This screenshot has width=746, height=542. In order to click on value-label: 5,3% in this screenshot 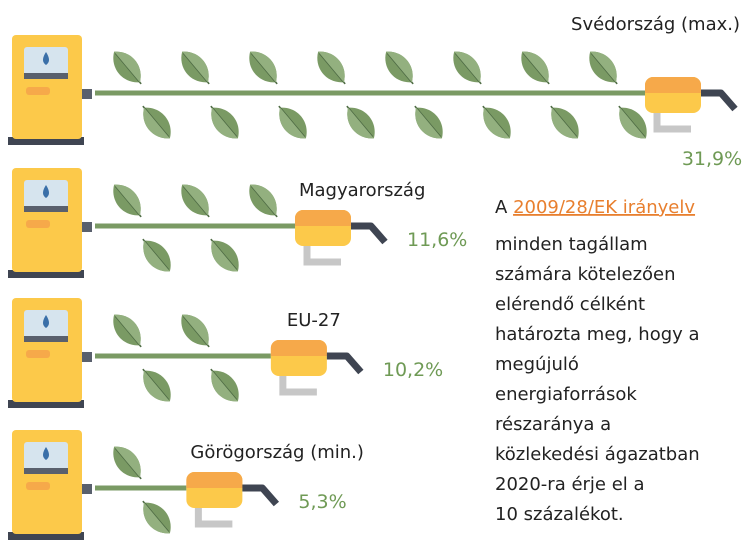, I will do `click(322, 502)`.